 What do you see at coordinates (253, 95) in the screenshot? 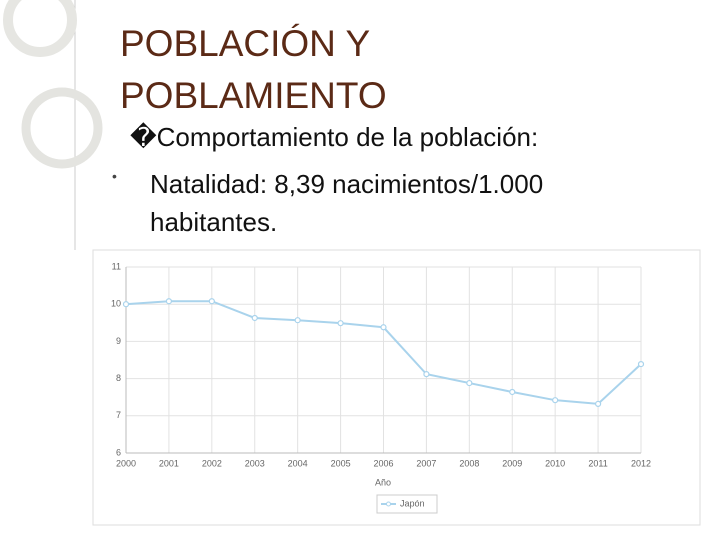
I see `title-line: POBLAMIENTO` at bounding box center [253, 95].